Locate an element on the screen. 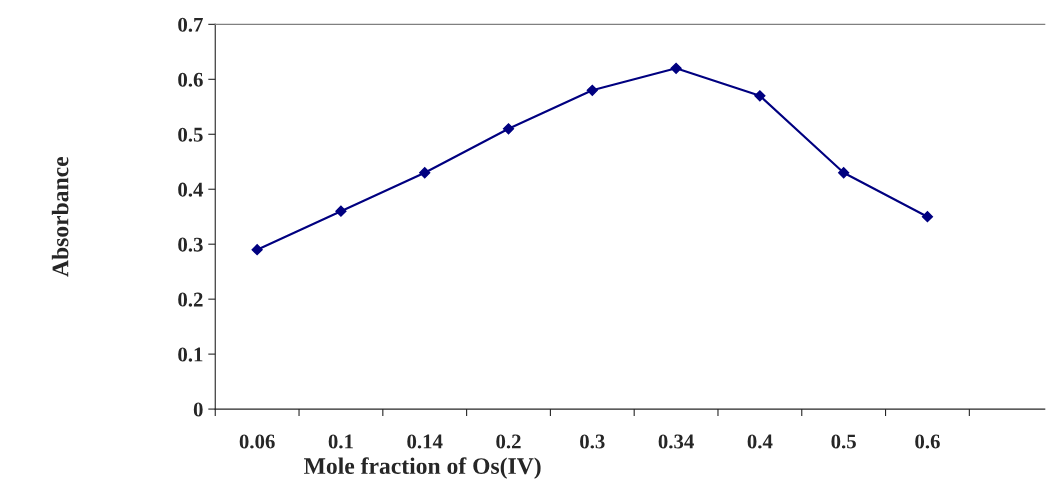 Image resolution: width=1050 pixels, height=487 pixels. y-tick-label: 0.3 is located at coordinates (190, 244).